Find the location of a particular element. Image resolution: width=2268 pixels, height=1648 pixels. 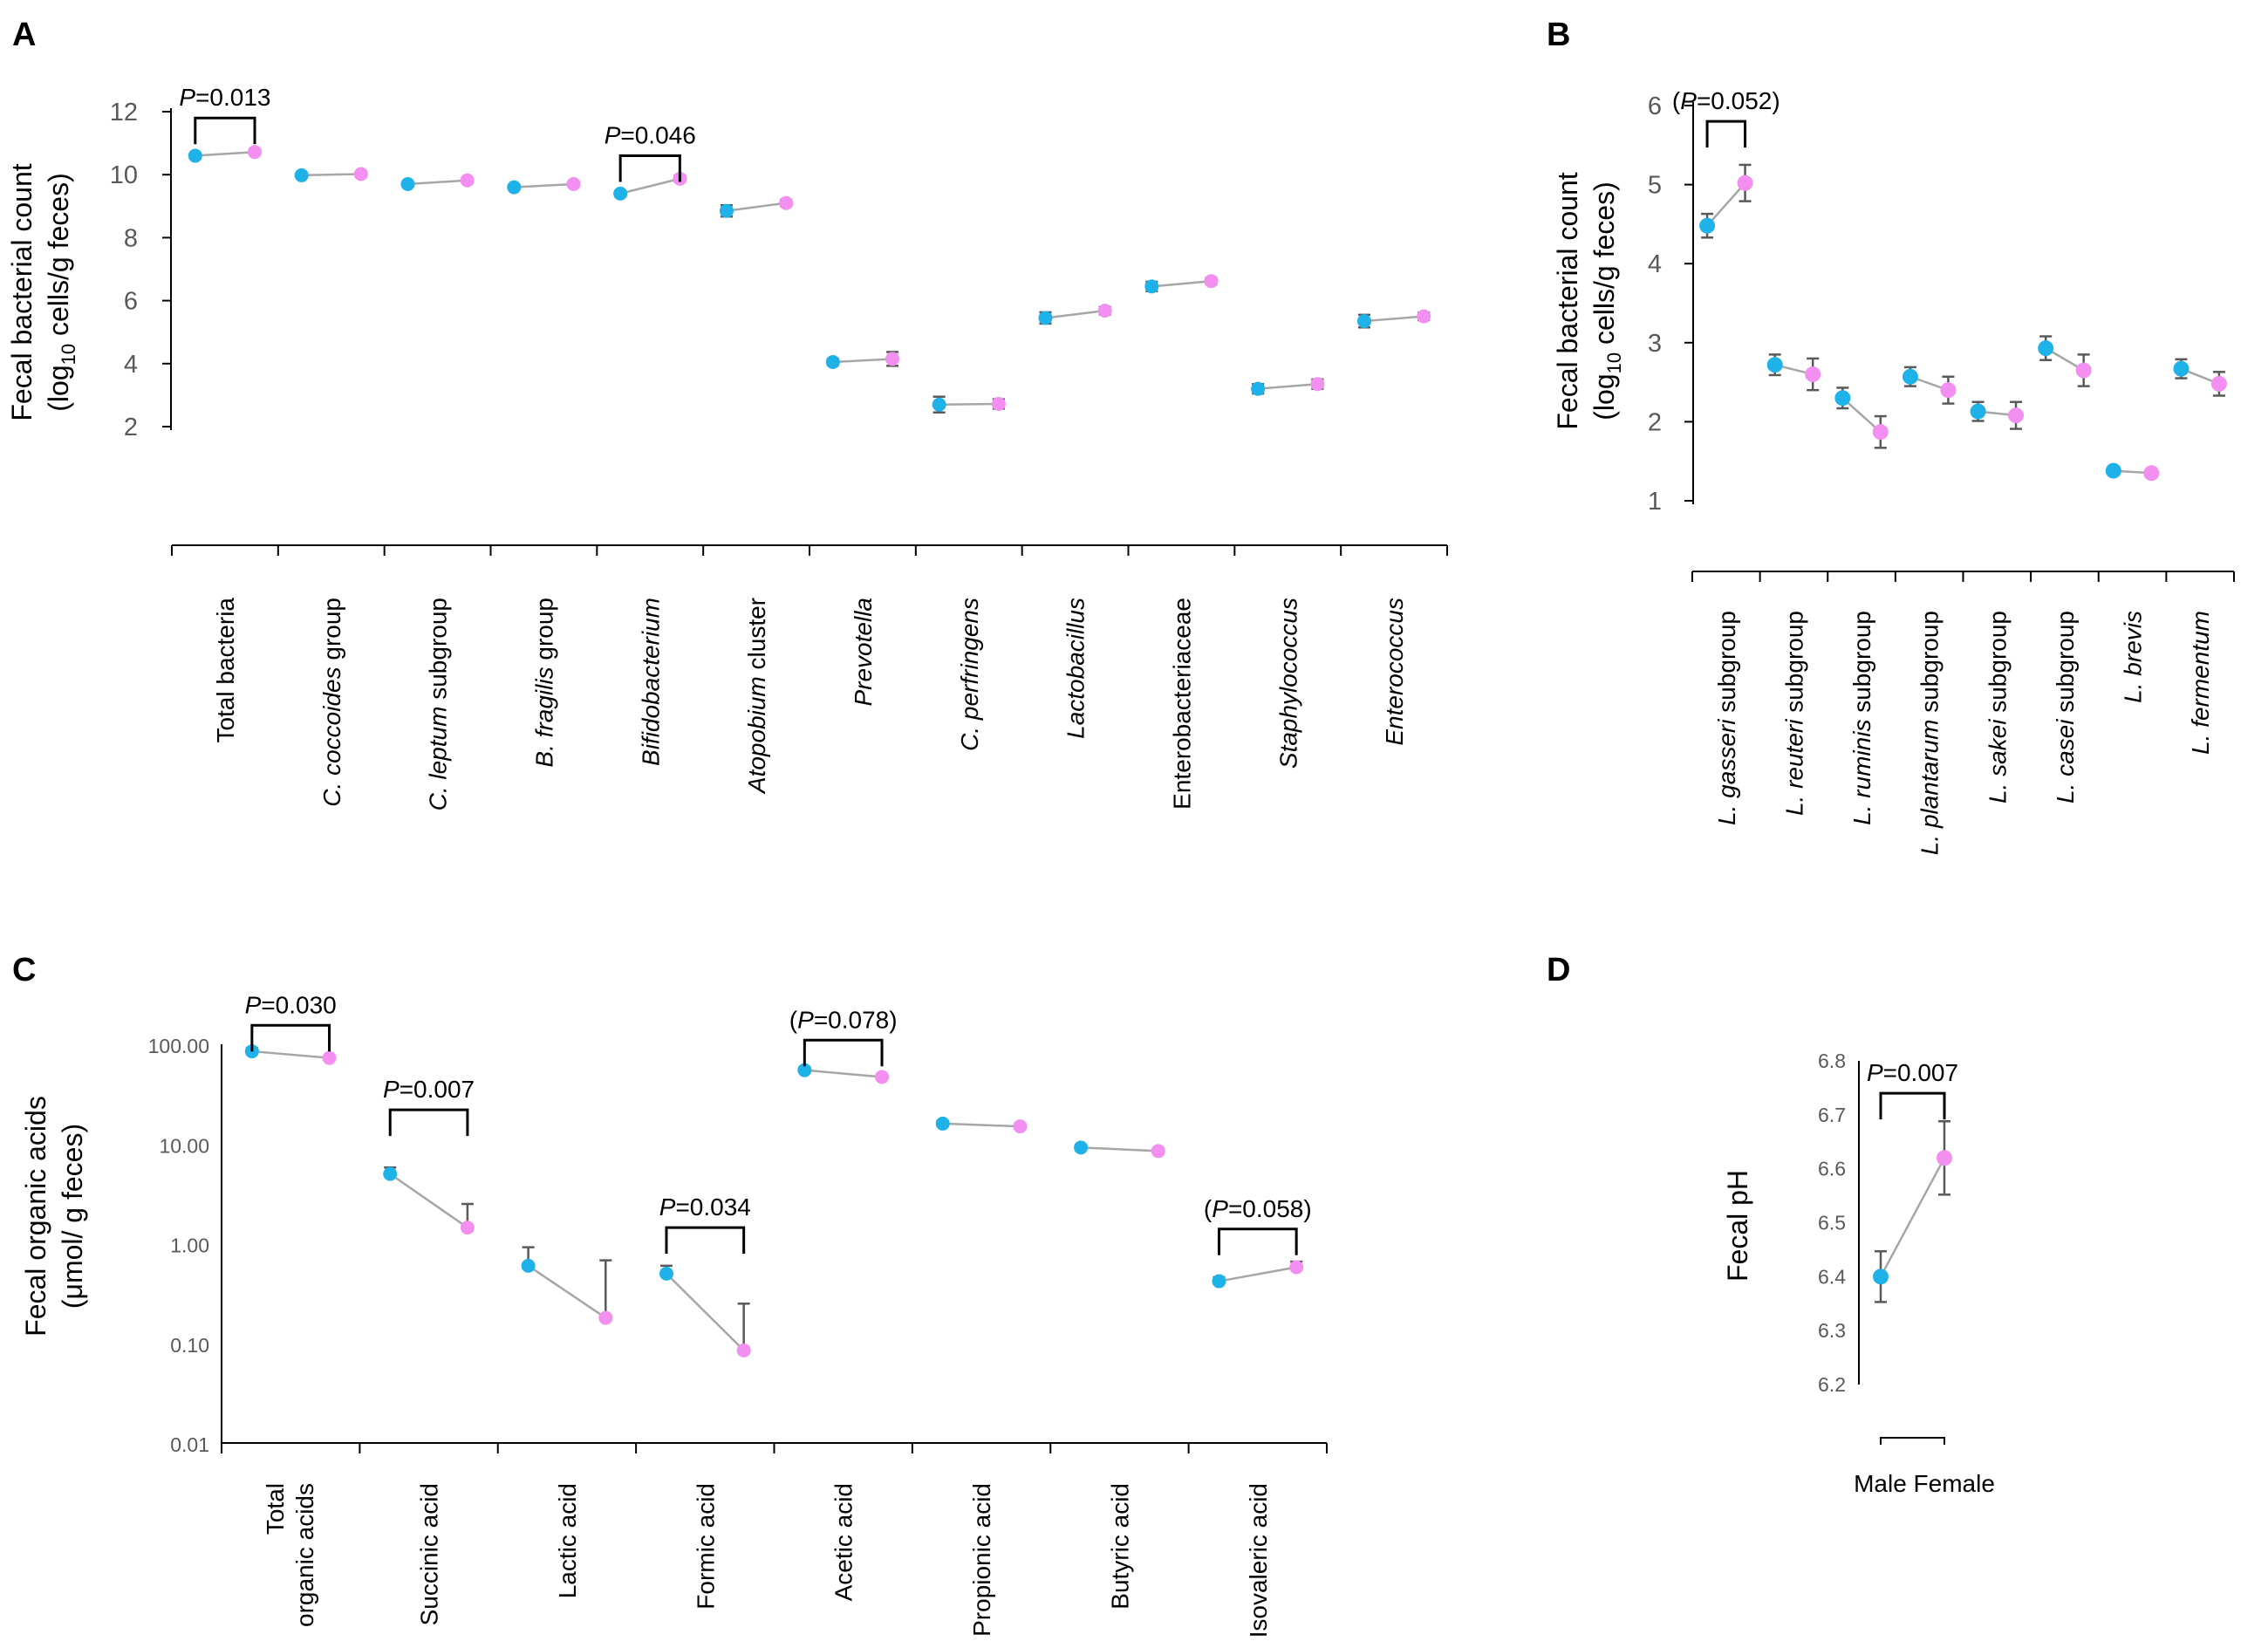

p-value-label: (P=0.058) is located at coordinates (1258, 1208).